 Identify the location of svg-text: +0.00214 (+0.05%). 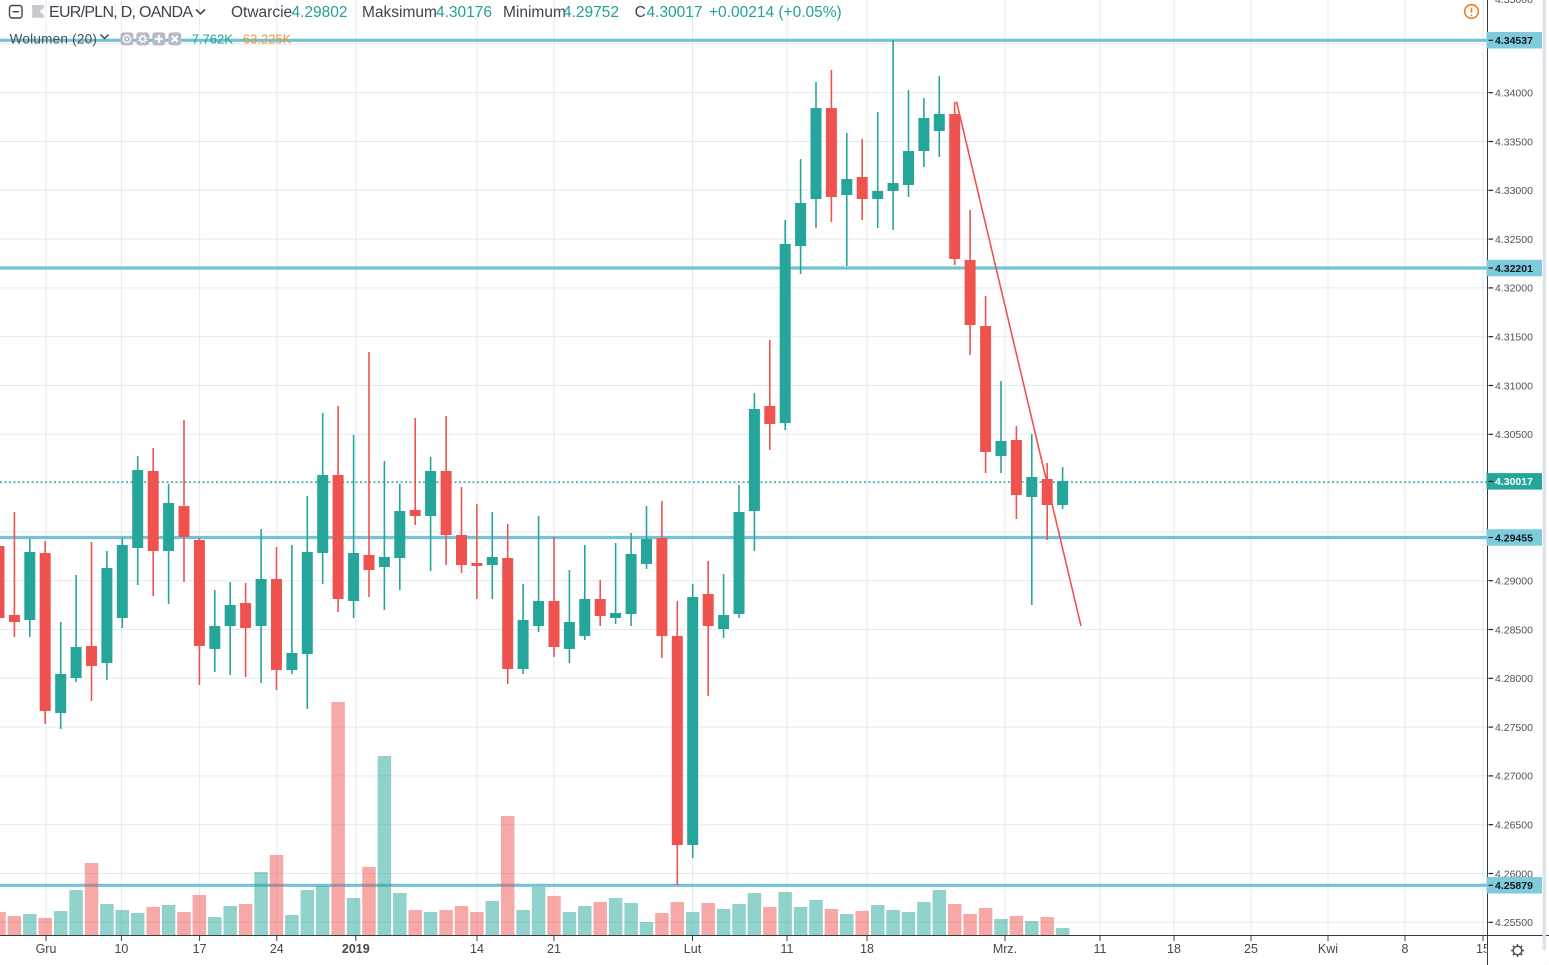
(775, 12).